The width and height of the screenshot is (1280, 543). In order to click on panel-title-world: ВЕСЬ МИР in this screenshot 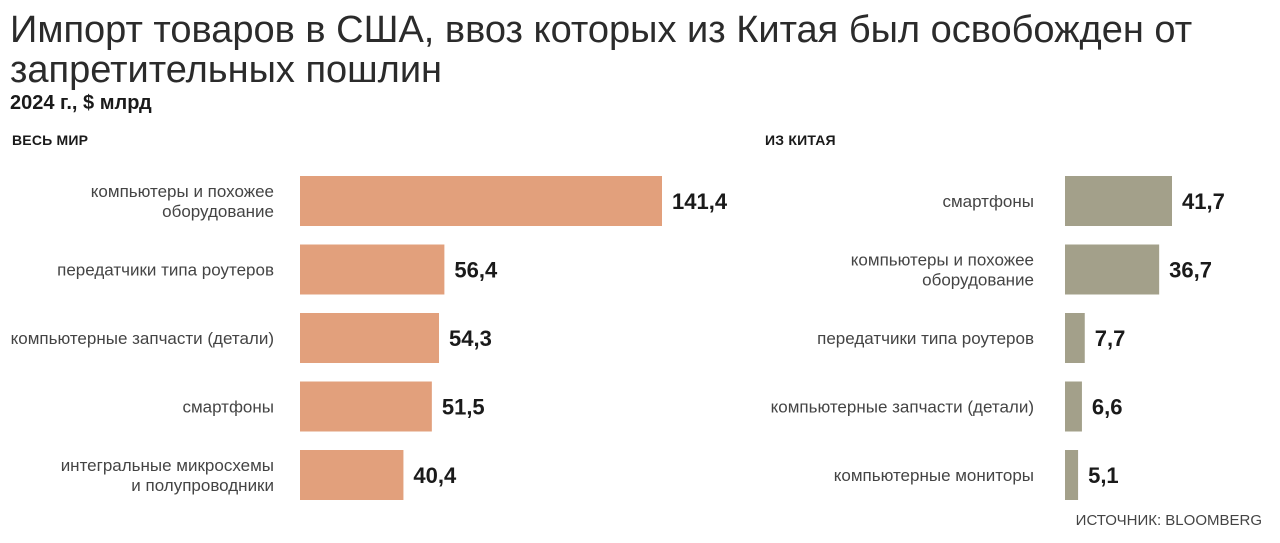, I will do `click(50, 140)`.